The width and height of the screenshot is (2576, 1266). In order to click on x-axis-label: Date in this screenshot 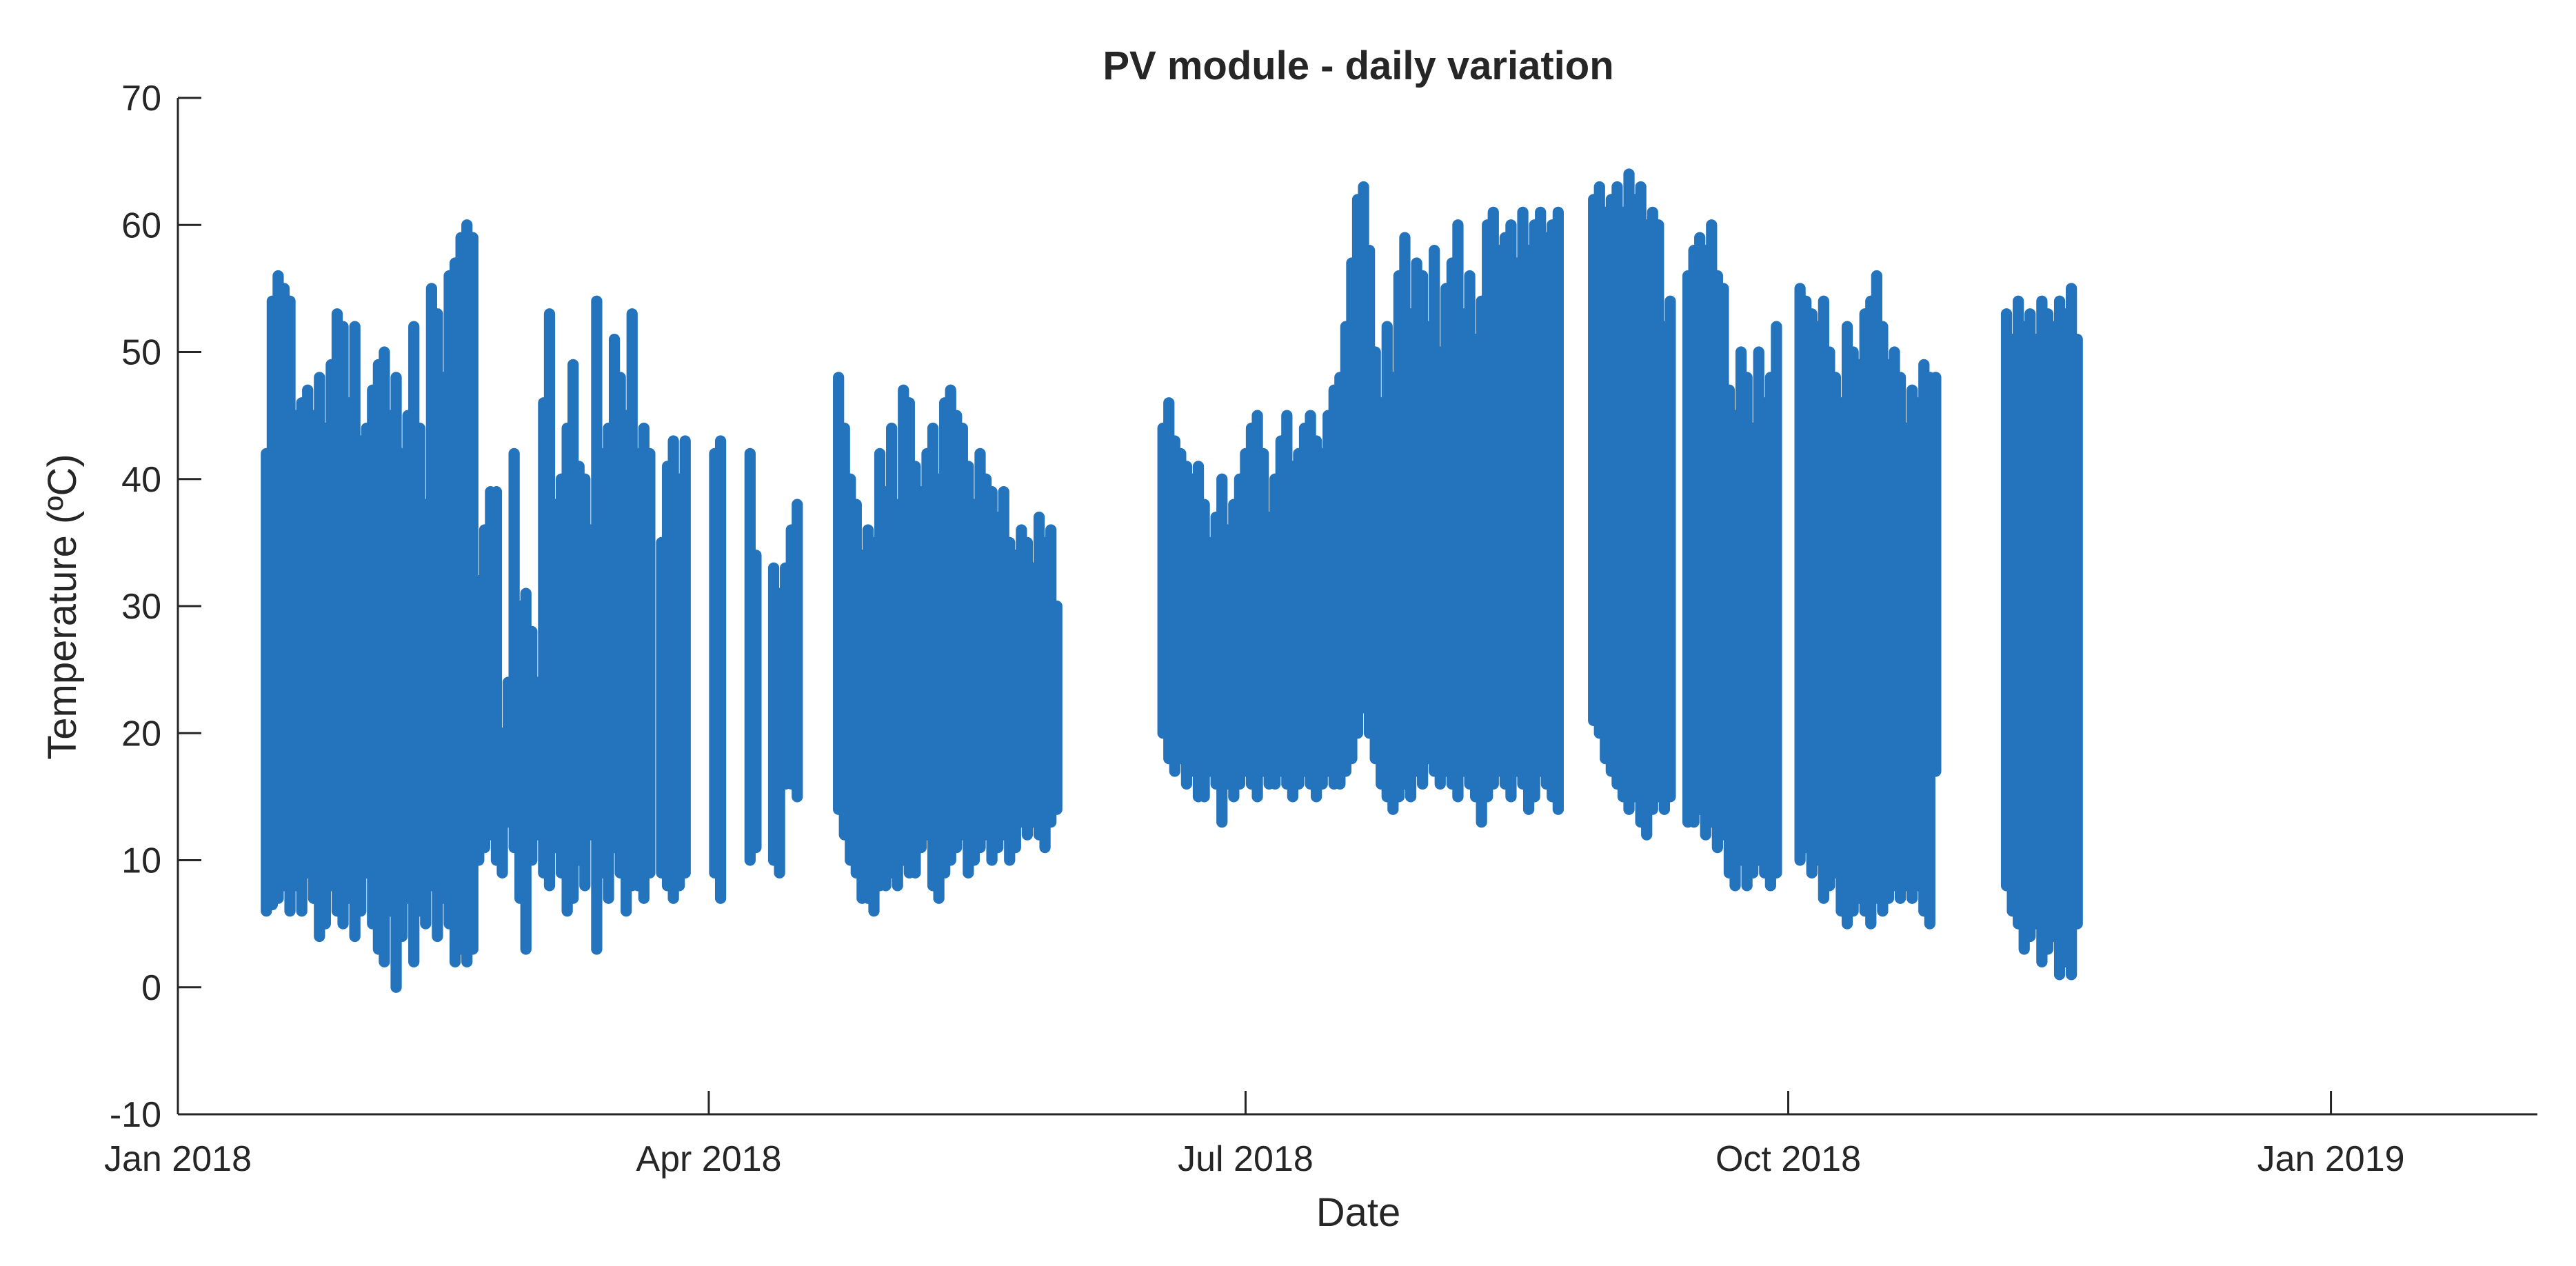, I will do `click(1358, 1213)`.